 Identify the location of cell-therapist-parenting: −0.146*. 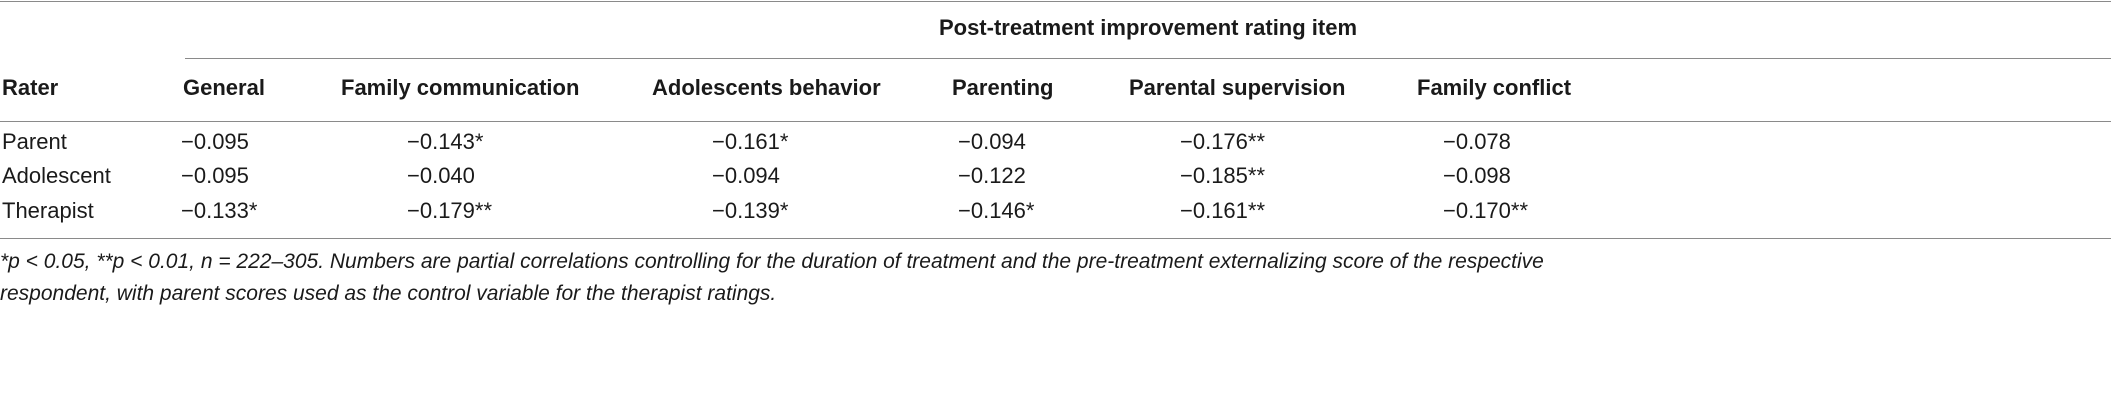
(996, 210).